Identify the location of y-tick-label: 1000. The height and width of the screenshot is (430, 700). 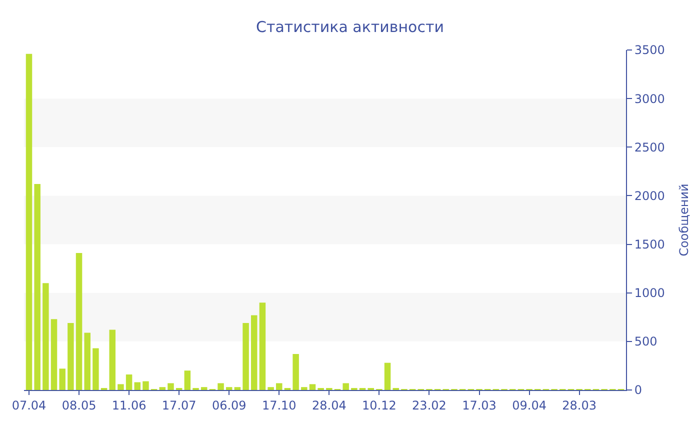
(649, 293).